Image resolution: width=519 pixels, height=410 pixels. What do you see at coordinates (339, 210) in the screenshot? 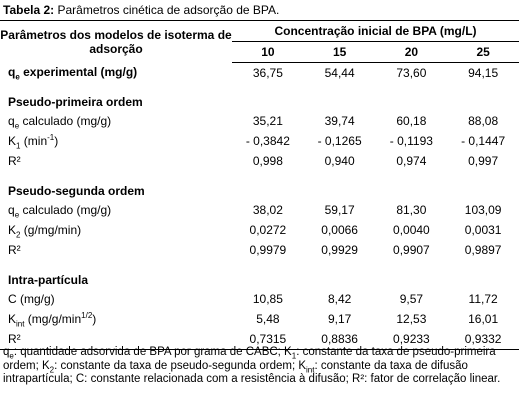
I see `cell-value: 59,17` at bounding box center [339, 210].